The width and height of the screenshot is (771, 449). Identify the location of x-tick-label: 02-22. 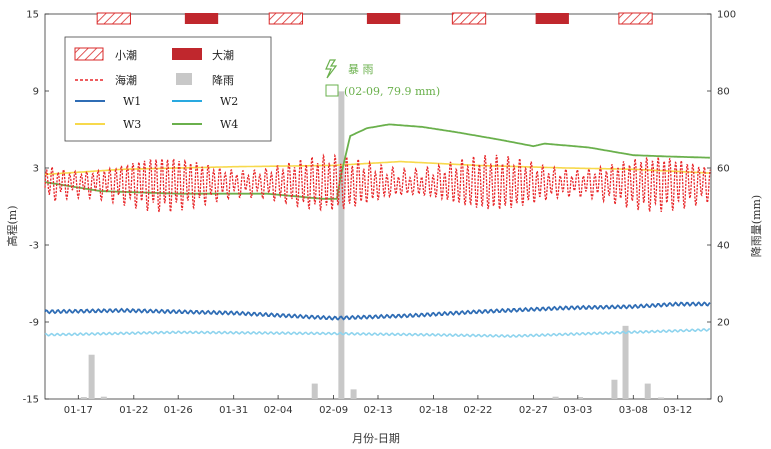
(477, 410).